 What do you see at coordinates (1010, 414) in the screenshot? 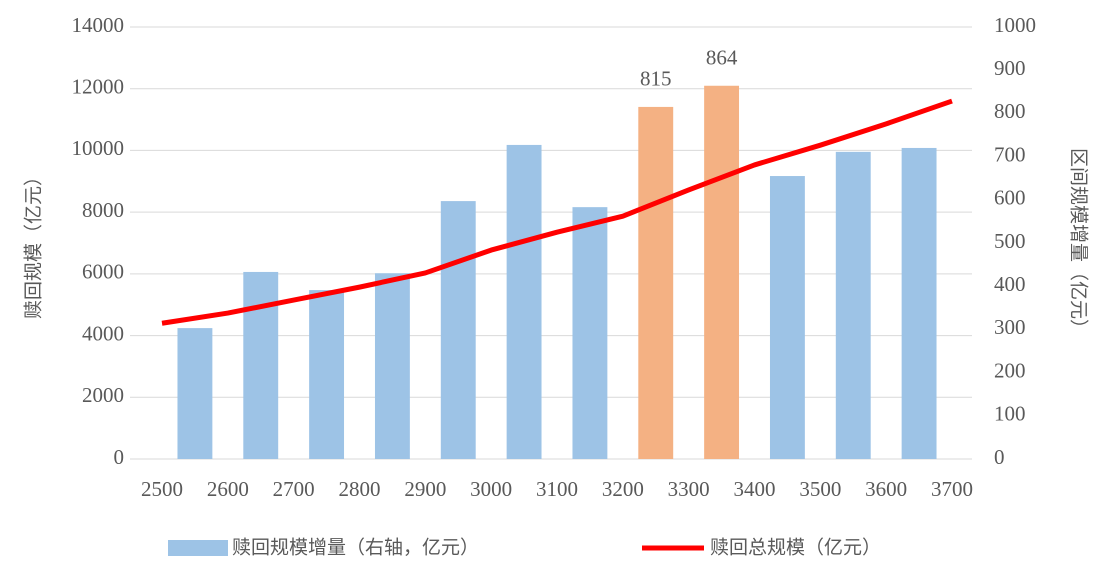
I see `y2-tick-label: 100` at bounding box center [1010, 414].